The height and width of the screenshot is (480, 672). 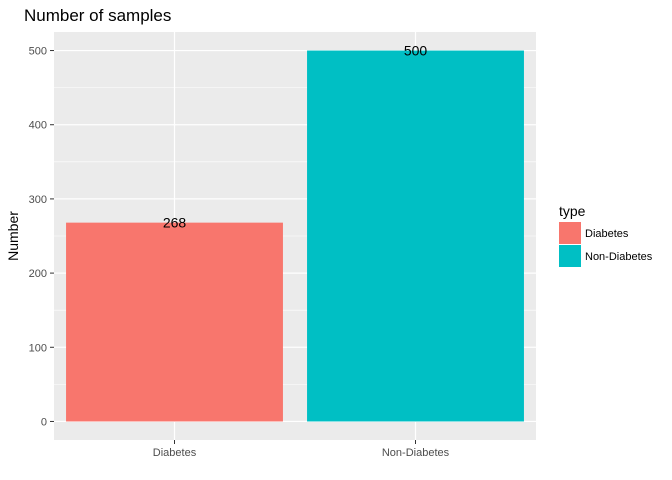 What do you see at coordinates (570, 233) in the screenshot?
I see `legend-key-diabetes` at bounding box center [570, 233].